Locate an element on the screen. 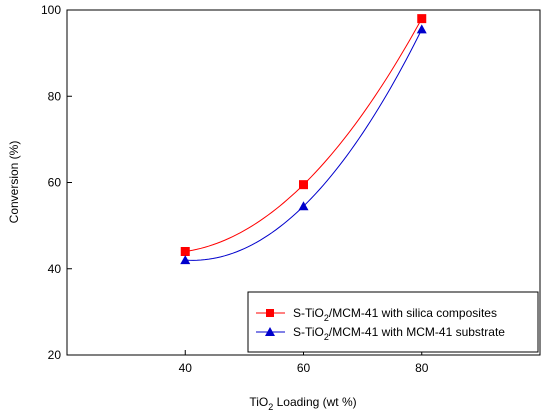  x-label-post: Loading (wt %) is located at coordinates (314, 402).